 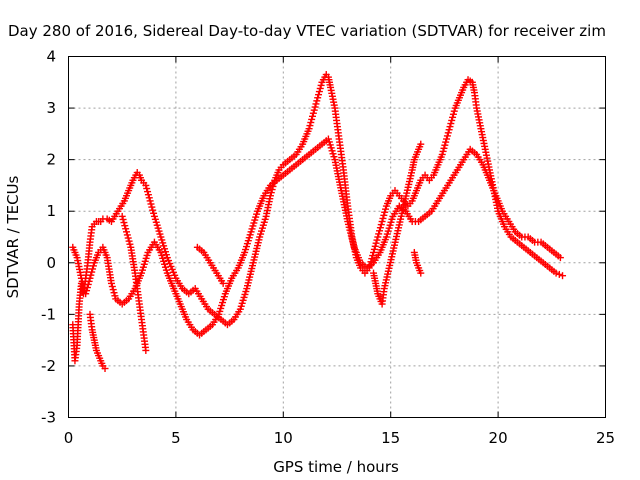 I want to click on y-tick-label: -3, so click(x=48, y=418).